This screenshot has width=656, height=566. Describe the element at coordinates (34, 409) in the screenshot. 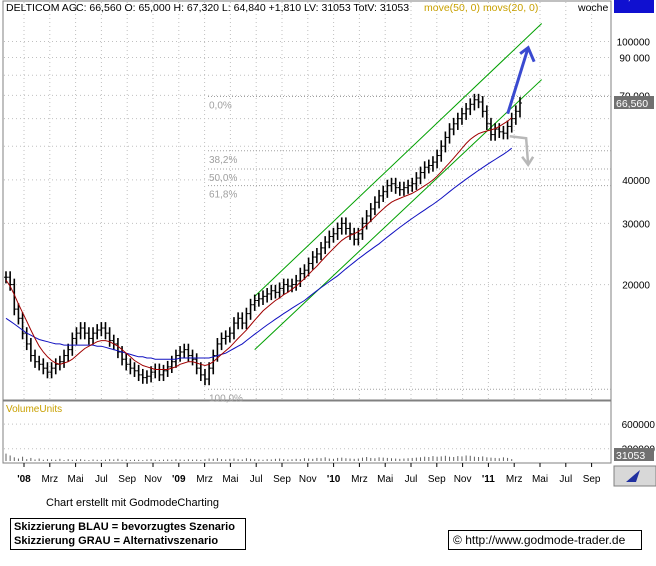

I see `volume-label: VolumeUnits` at that location.